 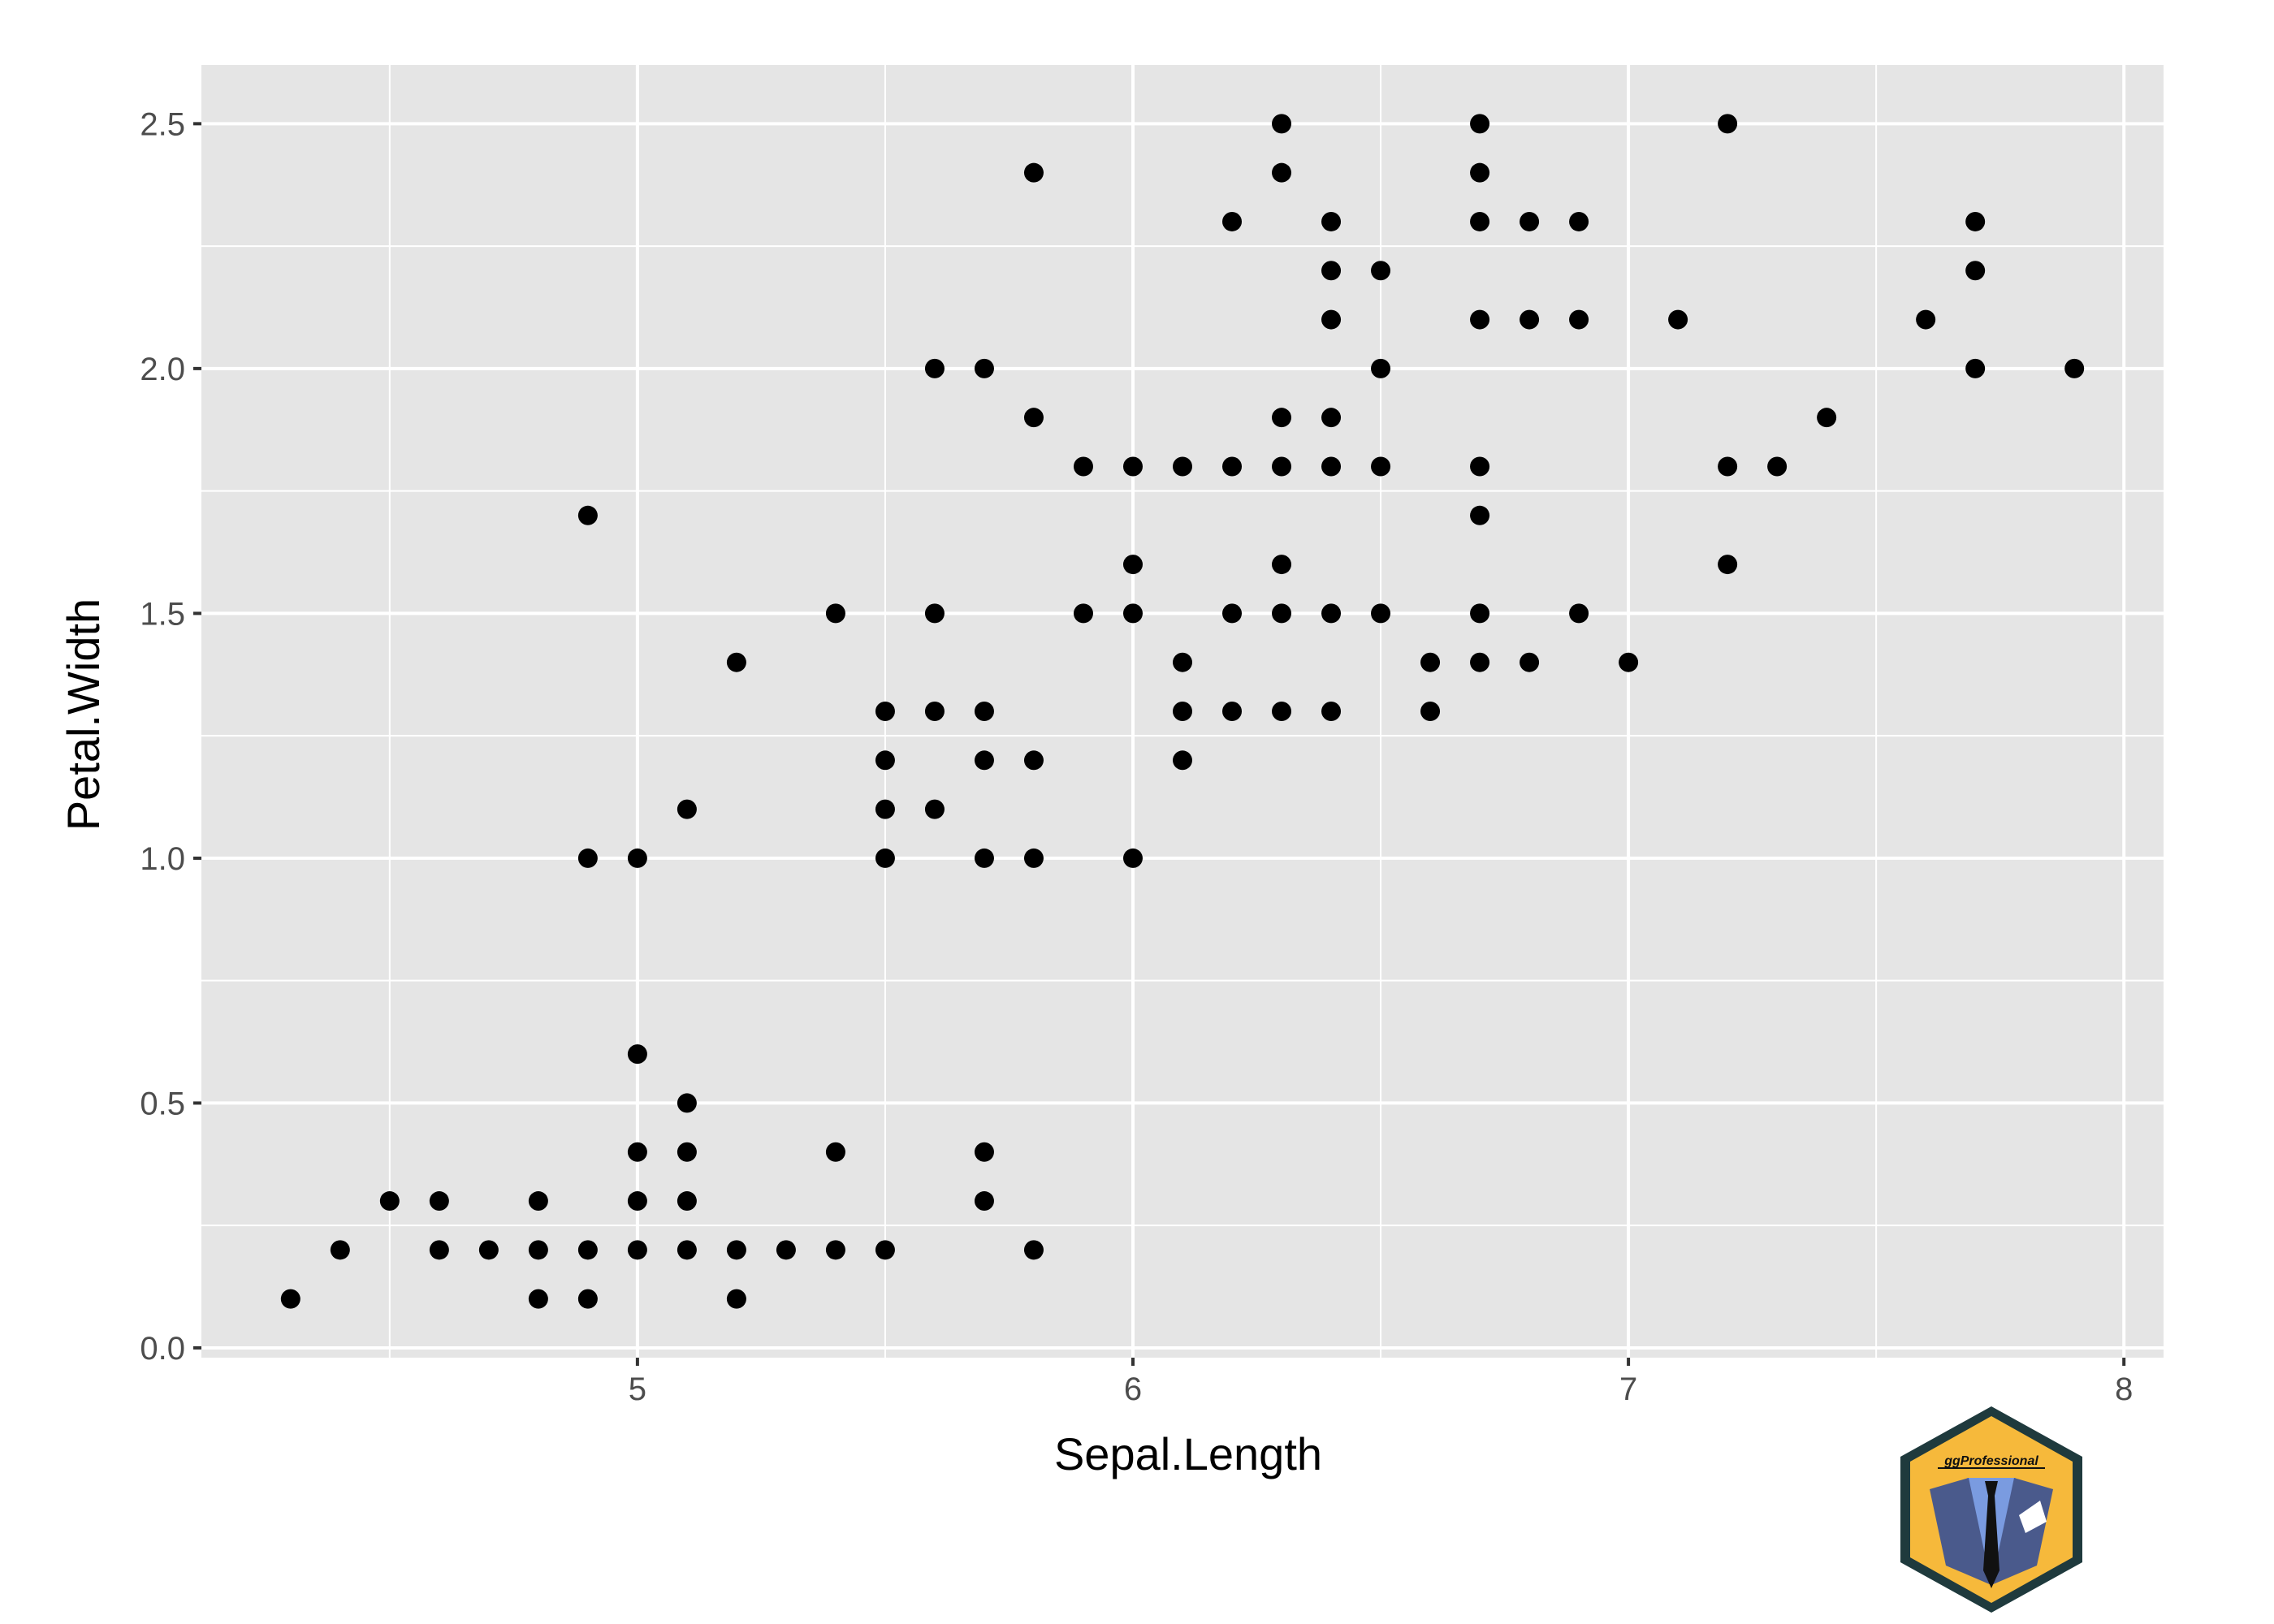 What do you see at coordinates (163, 737) in the screenshot?
I see `y-tick-labels: 0.0 0.5 1.0 1.5 2.0 2.5` at bounding box center [163, 737].